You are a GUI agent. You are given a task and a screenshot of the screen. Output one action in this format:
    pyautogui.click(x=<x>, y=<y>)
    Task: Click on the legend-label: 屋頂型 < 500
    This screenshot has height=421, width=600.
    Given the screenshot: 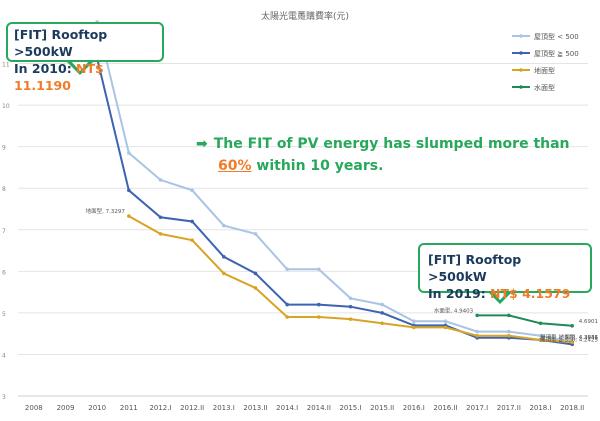 What is the action you would take?
    pyautogui.click(x=556, y=36)
    